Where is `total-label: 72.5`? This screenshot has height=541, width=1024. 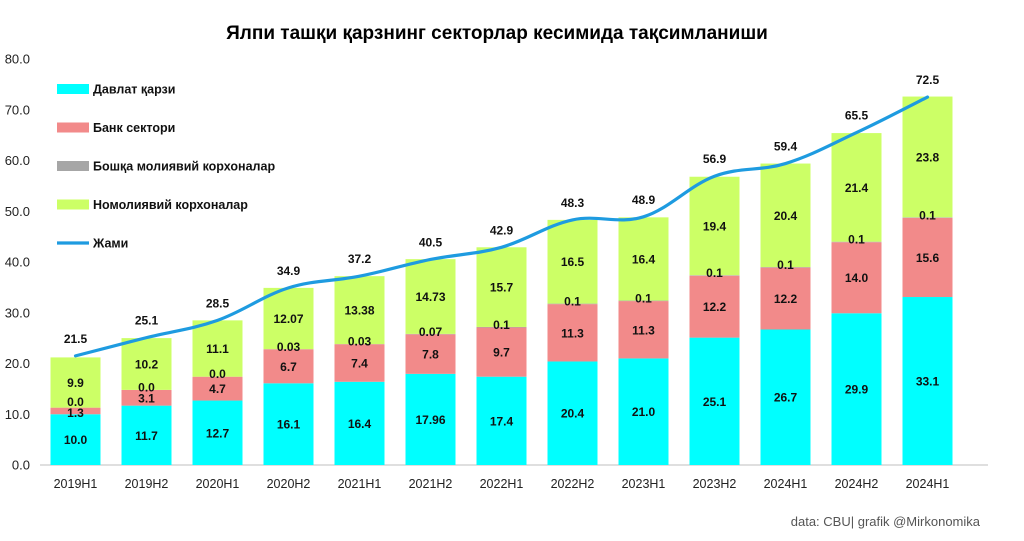
total-label: 72.5 is located at coordinates (928, 80).